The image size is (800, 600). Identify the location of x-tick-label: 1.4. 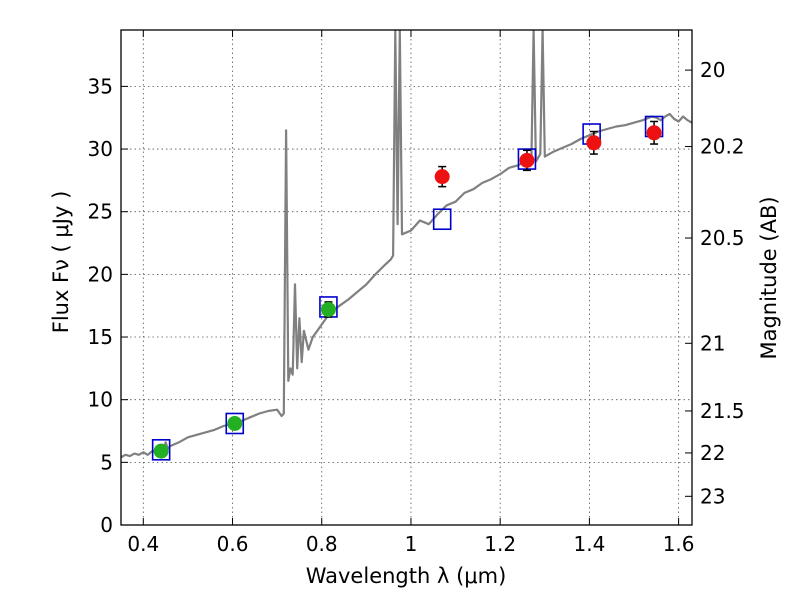
(589, 544).